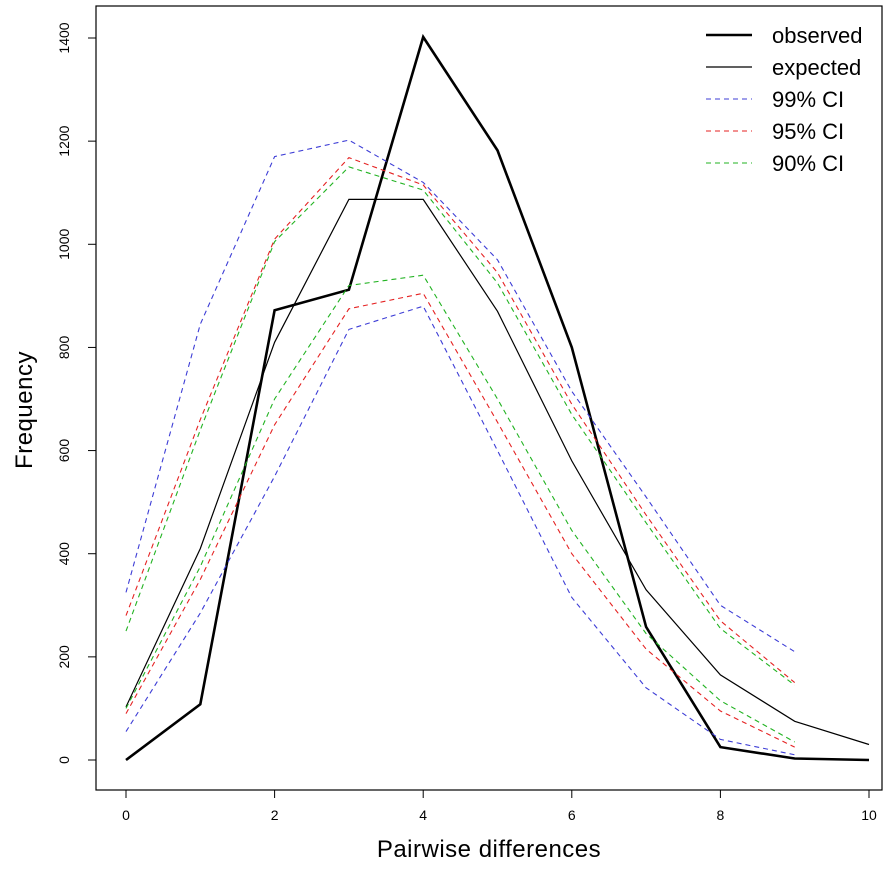  What do you see at coordinates (423, 815) in the screenshot?
I see `x-tick-label: 4` at bounding box center [423, 815].